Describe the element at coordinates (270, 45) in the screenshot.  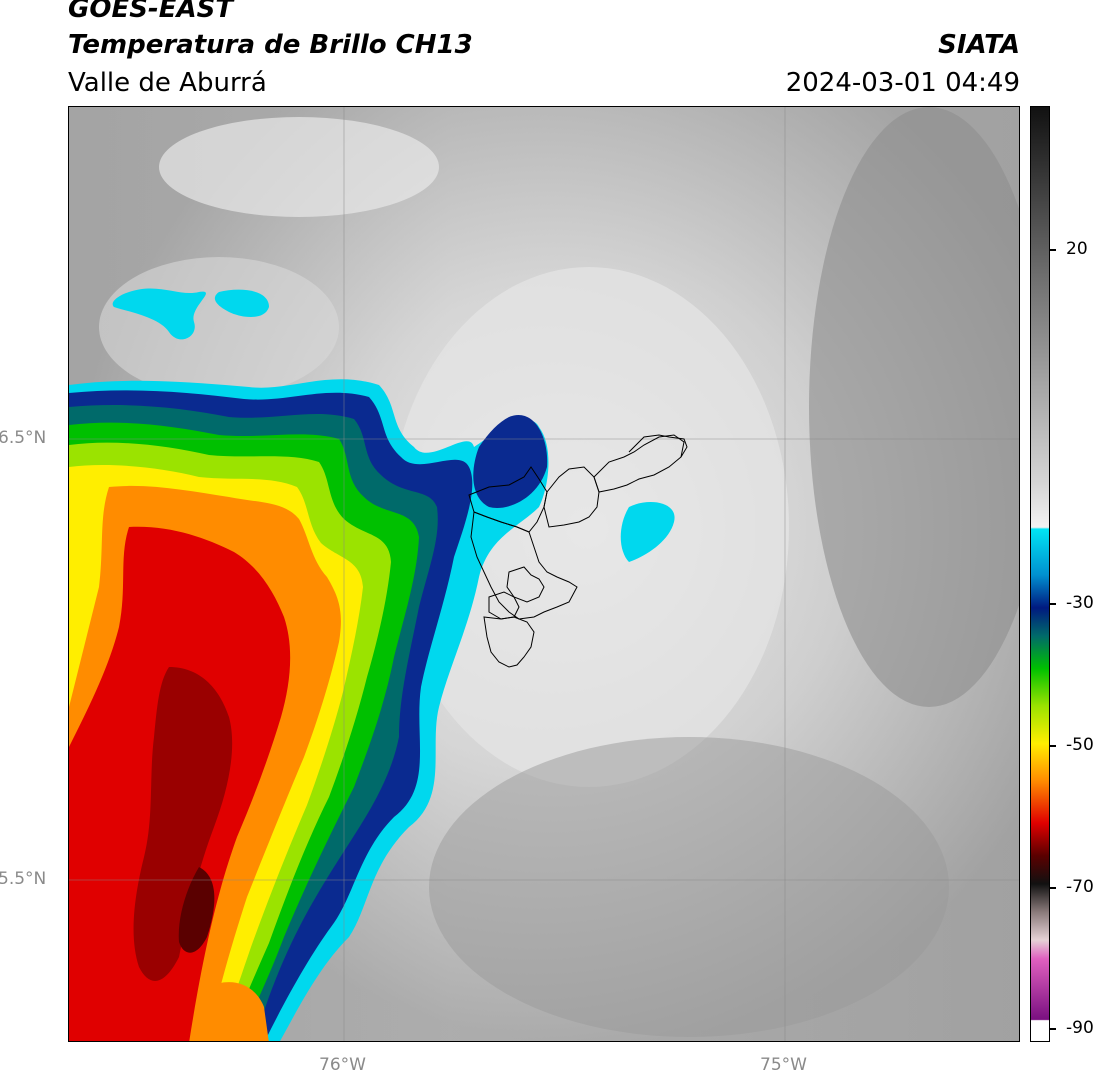
I see `product-title: Temperatura de Brillo CH13` at that location.